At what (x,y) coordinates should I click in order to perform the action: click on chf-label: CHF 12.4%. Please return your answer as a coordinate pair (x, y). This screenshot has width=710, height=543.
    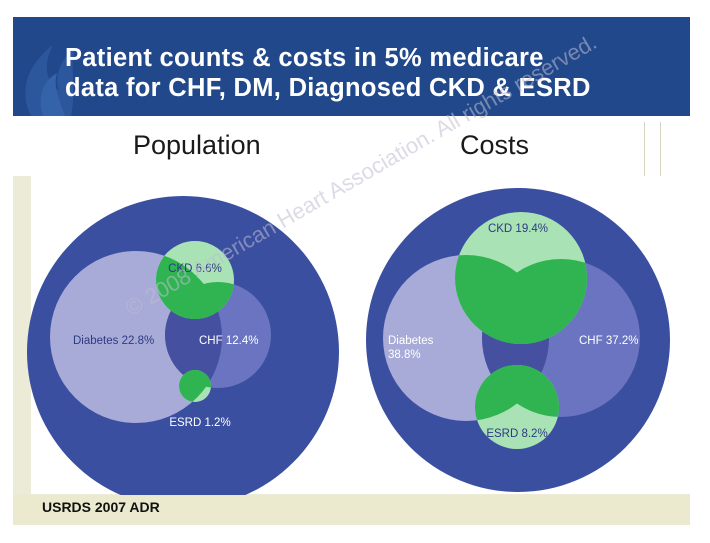
    Looking at the image, I should click on (228, 341).